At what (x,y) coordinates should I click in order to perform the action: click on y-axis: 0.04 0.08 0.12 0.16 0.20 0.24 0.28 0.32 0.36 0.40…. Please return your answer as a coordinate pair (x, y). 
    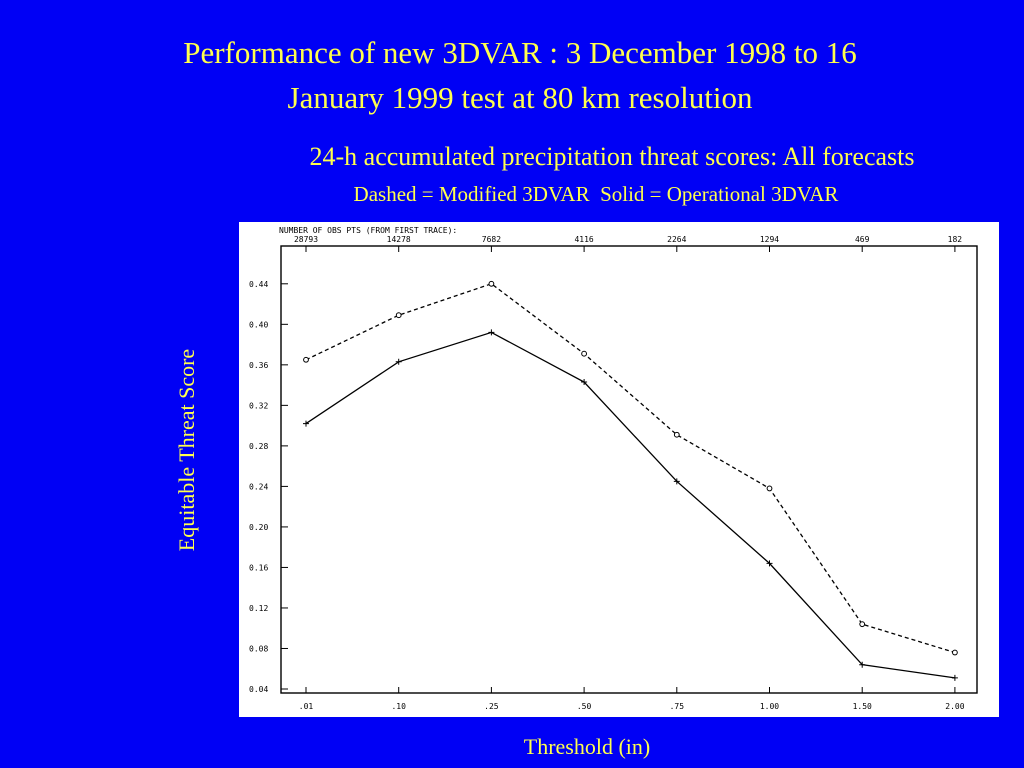
    Looking at the image, I should click on (268, 487).